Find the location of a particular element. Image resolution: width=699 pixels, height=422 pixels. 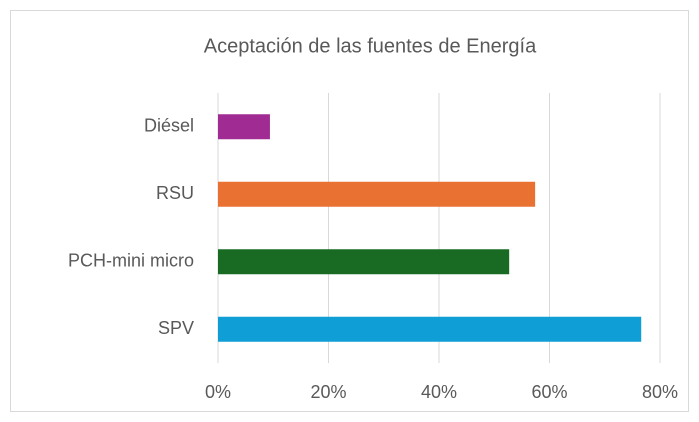

y-tick-label: SPV is located at coordinates (176, 328).